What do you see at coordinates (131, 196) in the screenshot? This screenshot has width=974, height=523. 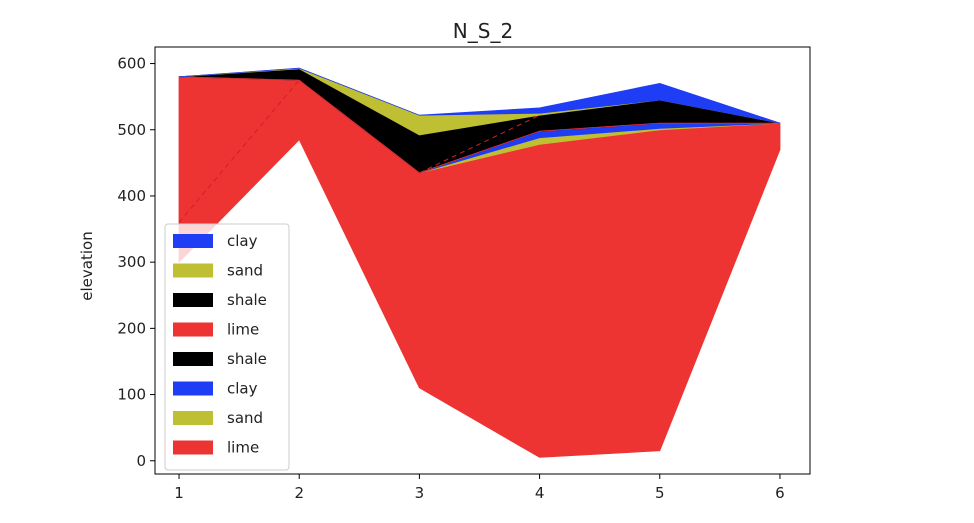 I see `y-tick-label: 400` at bounding box center [131, 196].